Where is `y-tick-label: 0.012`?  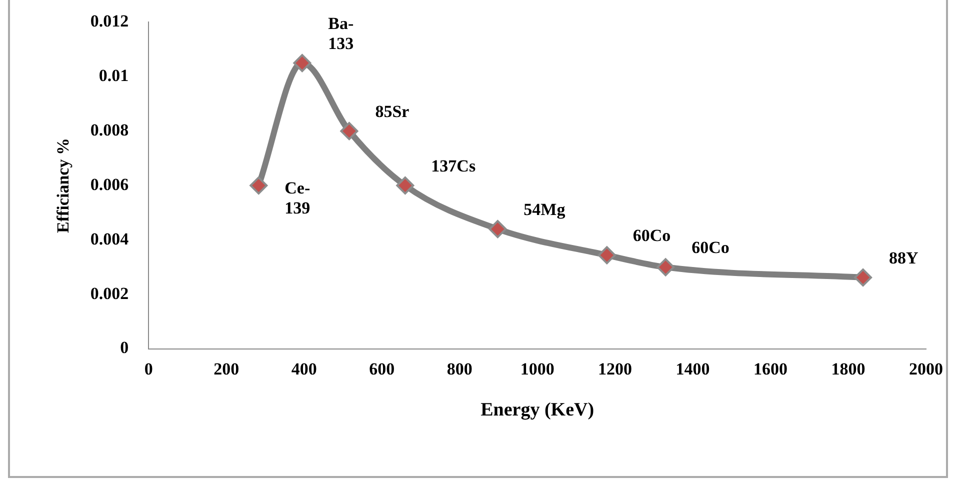 y-tick-label: 0.012 is located at coordinates (109, 21).